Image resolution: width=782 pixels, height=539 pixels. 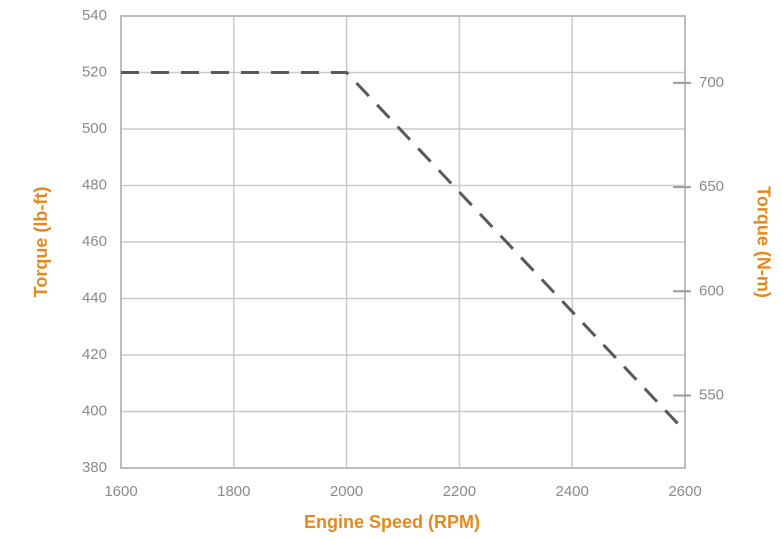 I want to click on x-tick-label: 2200, so click(x=459, y=491).